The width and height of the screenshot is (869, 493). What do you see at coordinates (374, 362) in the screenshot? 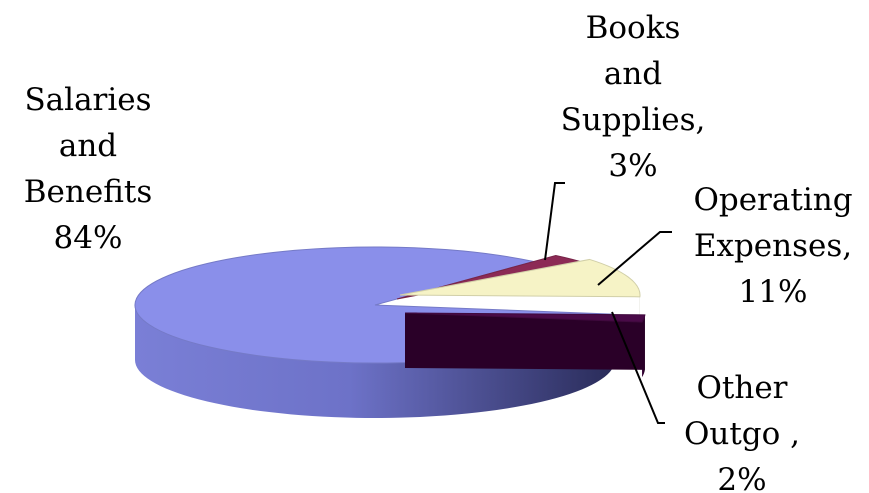
I see `pie-slice-side-salaries` at bounding box center [374, 362].